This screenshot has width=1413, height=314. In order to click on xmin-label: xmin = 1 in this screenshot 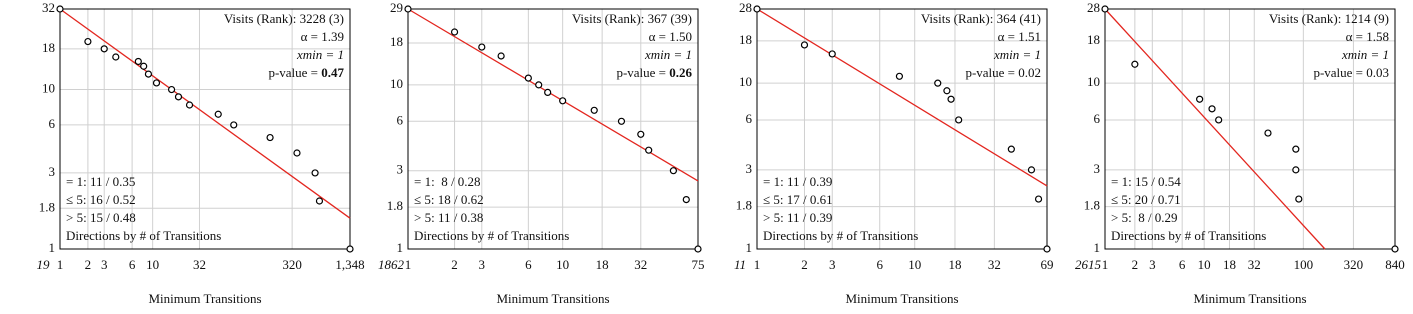, I will do `click(668, 54)`.